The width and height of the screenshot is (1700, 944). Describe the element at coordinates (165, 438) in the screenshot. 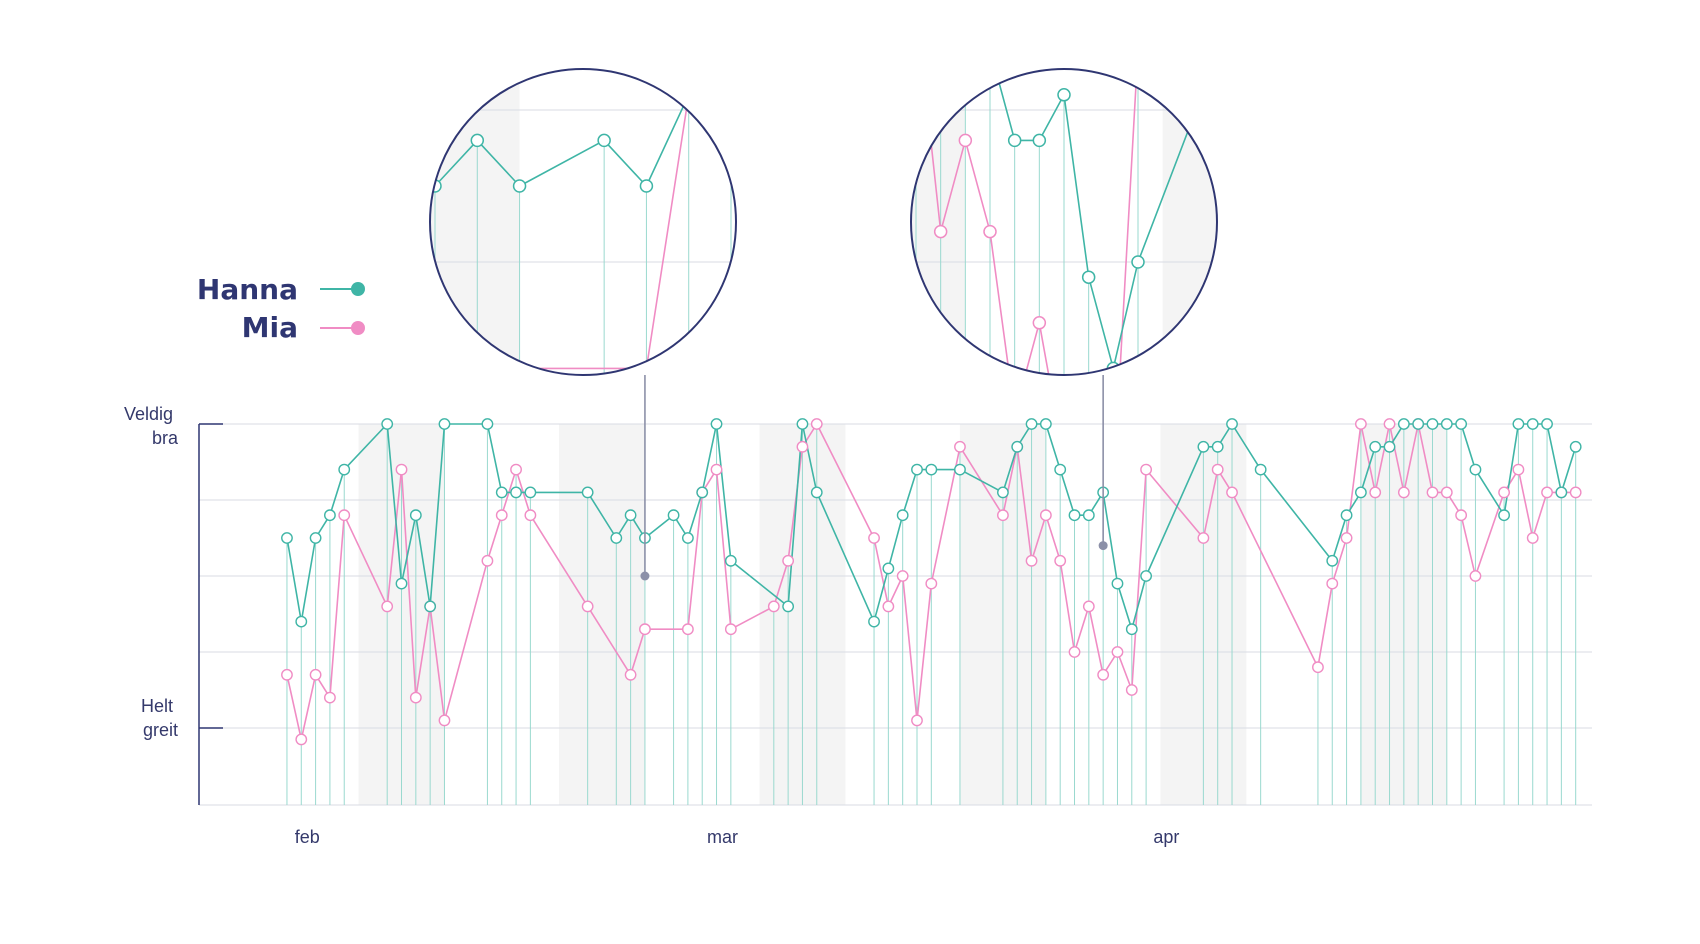

I see `y-tick-label-top-line2: bra` at that location.